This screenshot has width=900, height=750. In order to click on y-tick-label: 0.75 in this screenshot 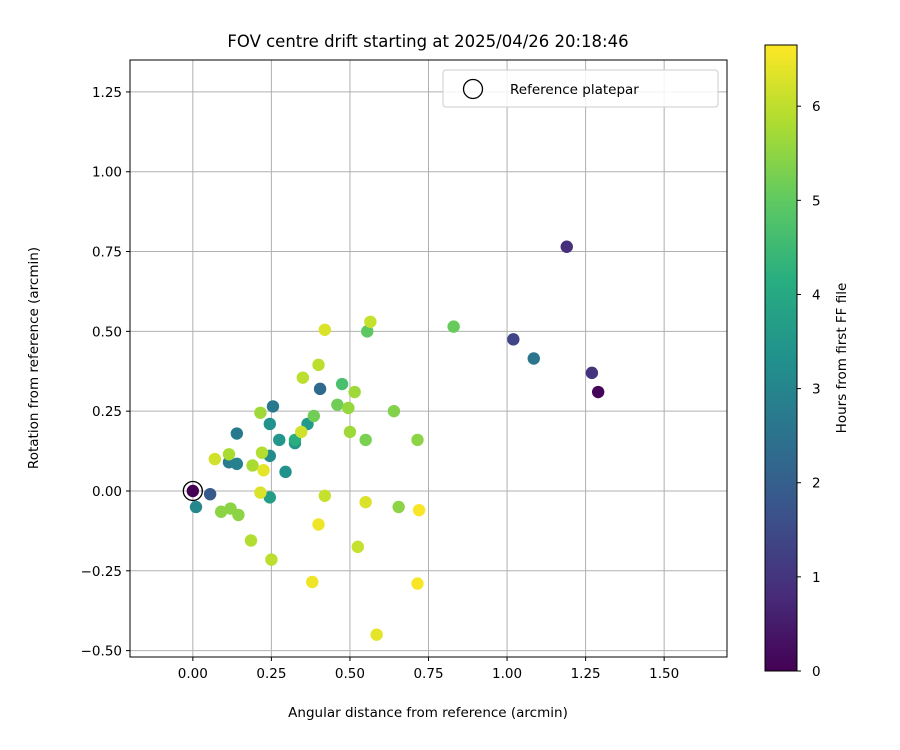, I will do `click(107, 253)`.